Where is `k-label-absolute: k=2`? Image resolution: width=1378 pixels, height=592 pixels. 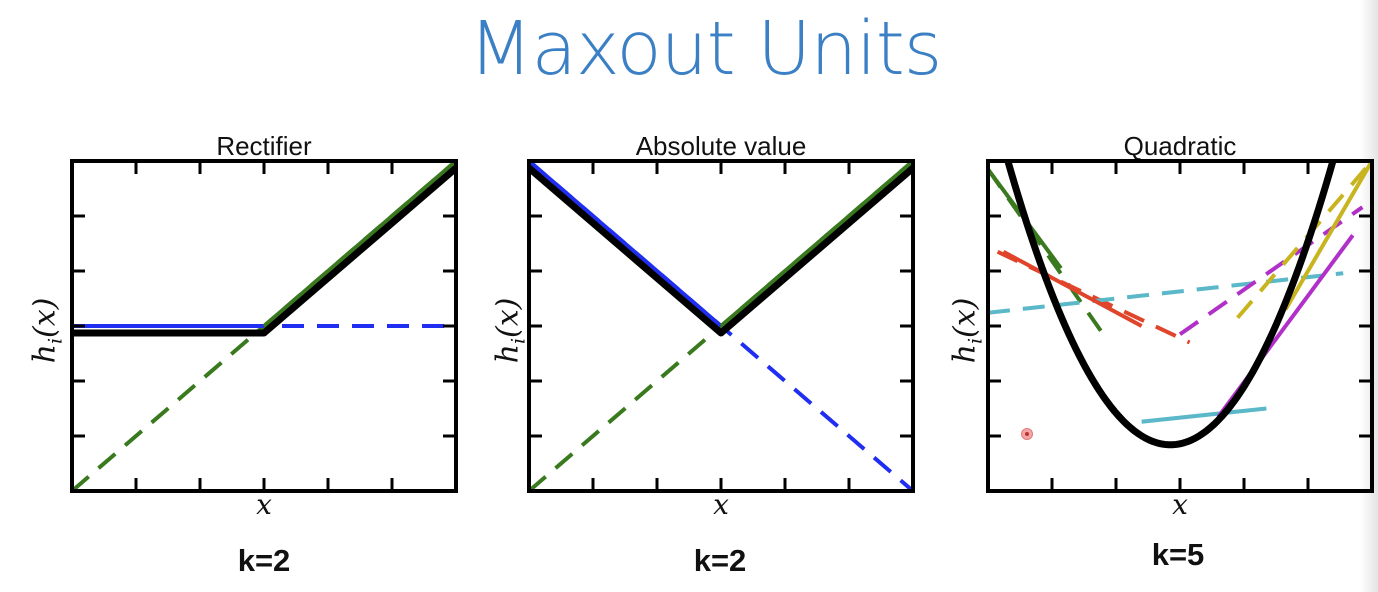
k-label-absolute: k=2 is located at coordinates (720, 560).